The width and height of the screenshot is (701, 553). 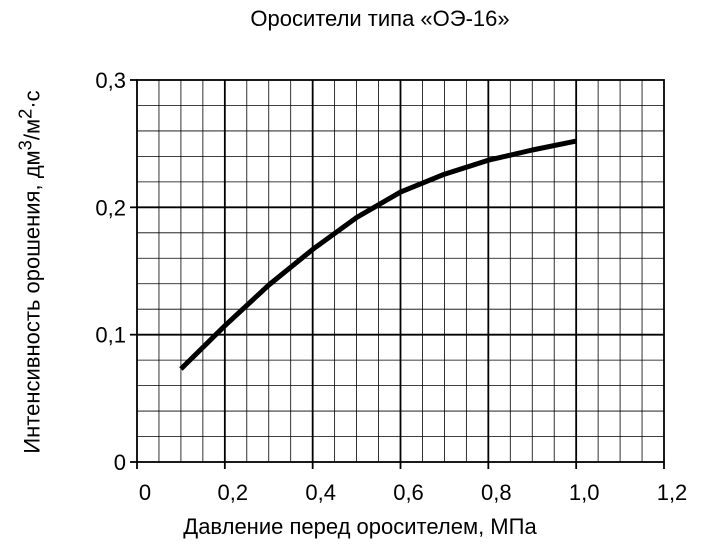 What do you see at coordinates (145, 492) in the screenshot?
I see `x-tick-label: 0` at bounding box center [145, 492].